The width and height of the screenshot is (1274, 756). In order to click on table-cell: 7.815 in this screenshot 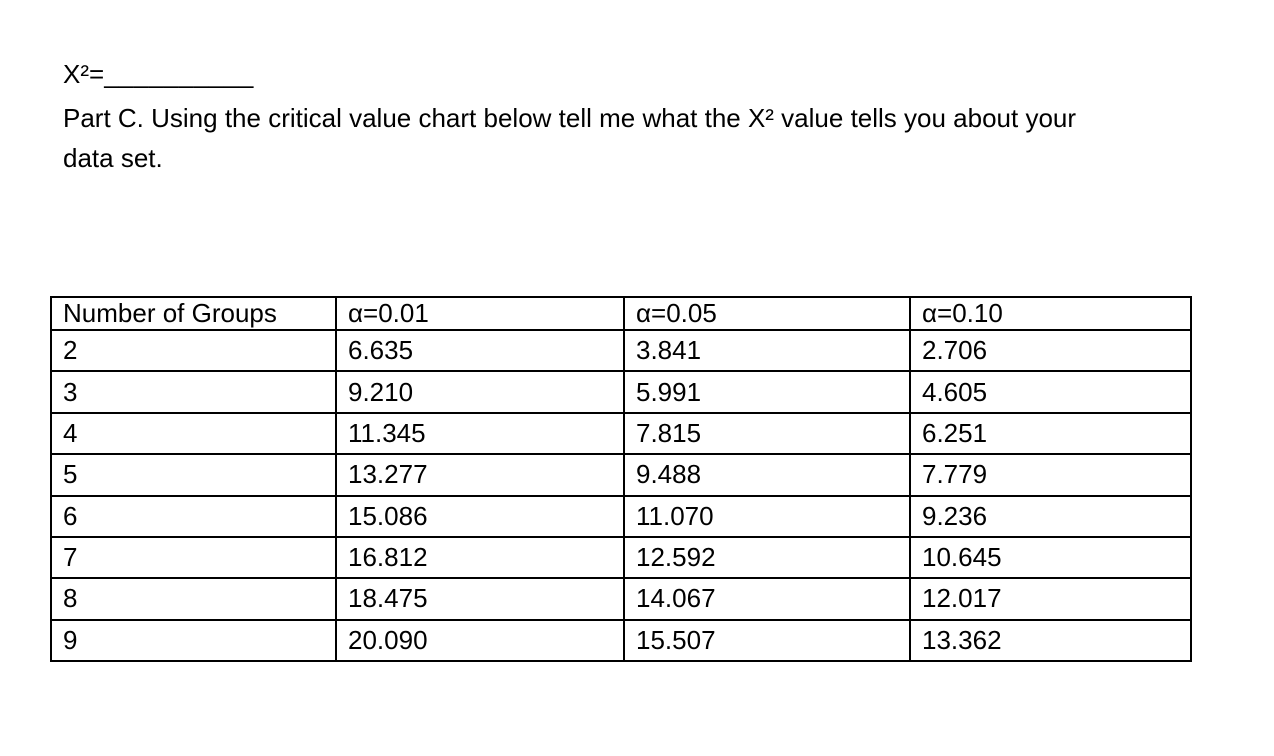, I will do `click(767, 433)`.